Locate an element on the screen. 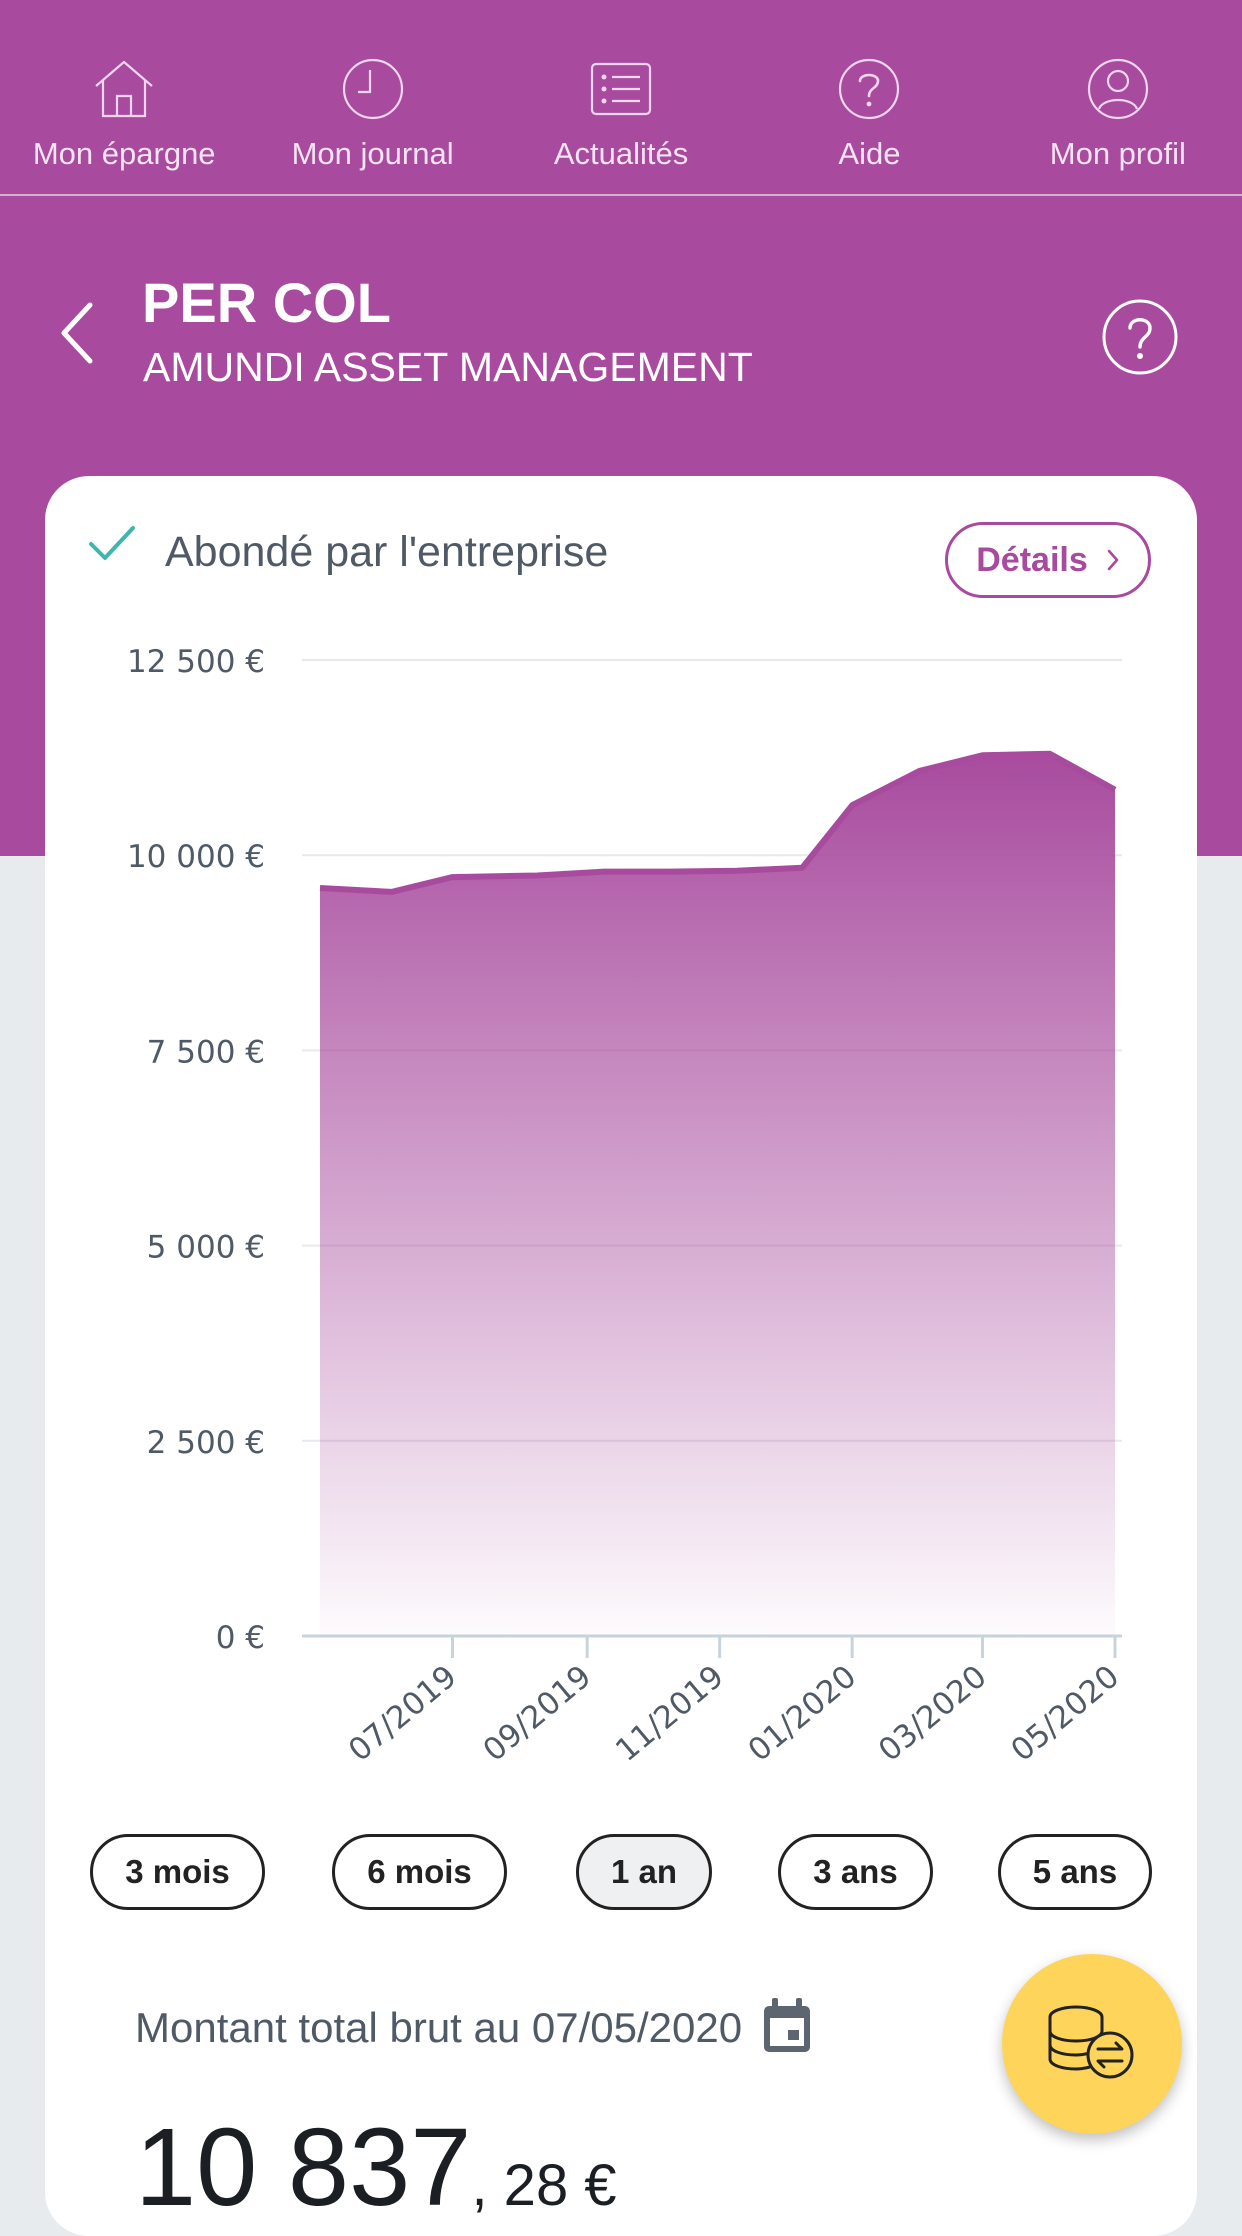  page-title: PER COL is located at coordinates (266, 302).